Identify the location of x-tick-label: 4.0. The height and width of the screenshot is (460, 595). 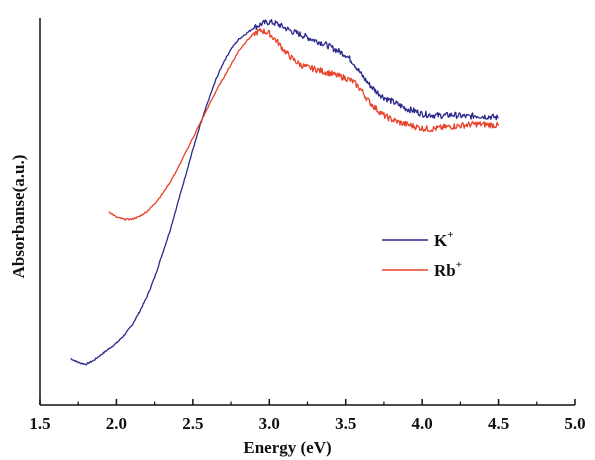
(422, 423).